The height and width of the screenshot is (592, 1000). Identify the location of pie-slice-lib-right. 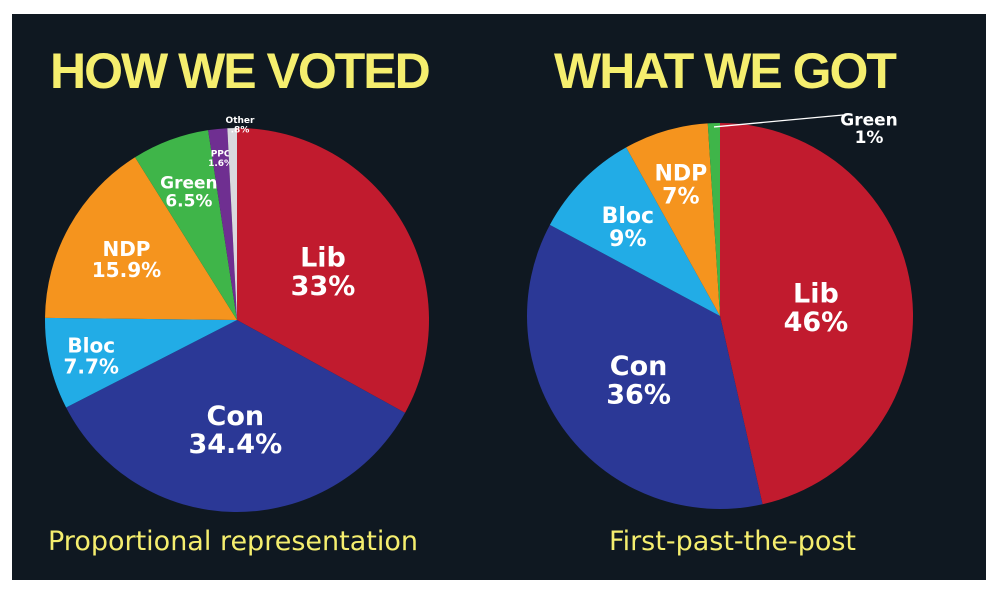
(817, 314).